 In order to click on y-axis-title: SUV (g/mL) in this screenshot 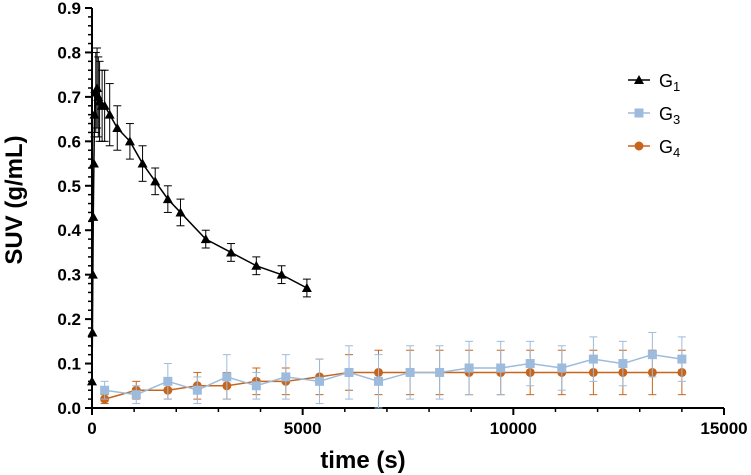, I will do `click(14, 199)`.